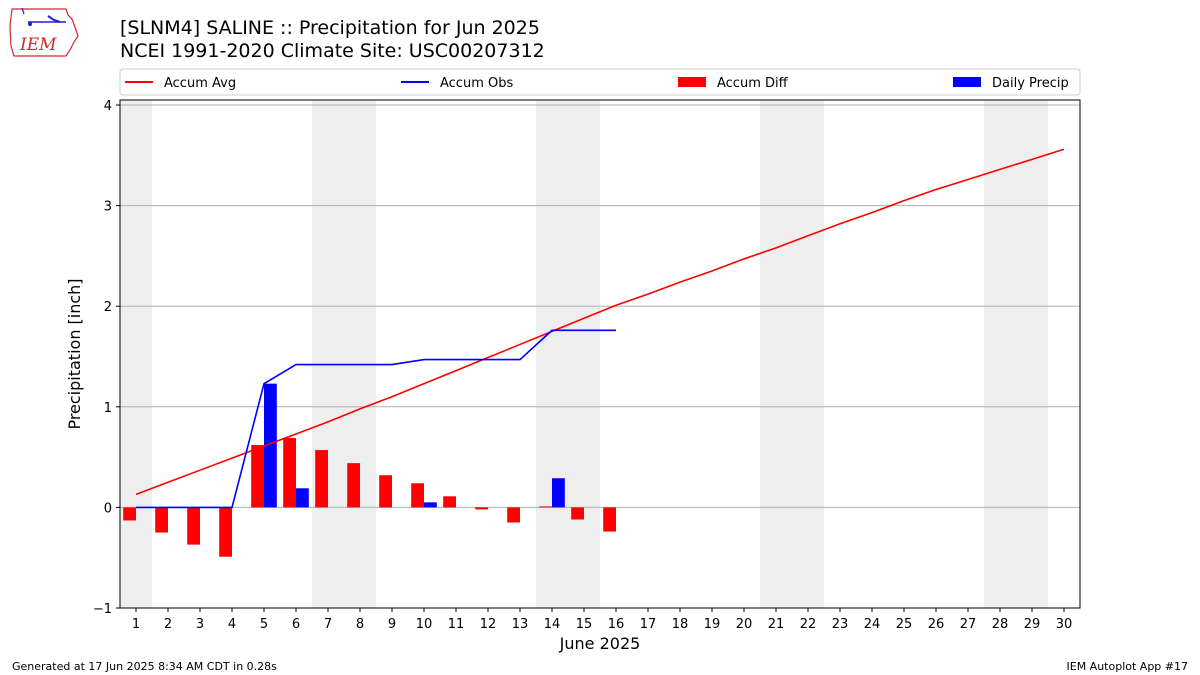 This screenshot has width=1200, height=675. Describe the element at coordinates (74, 353) in the screenshot. I see `y-axis-label: Precipitation [inch]` at that location.